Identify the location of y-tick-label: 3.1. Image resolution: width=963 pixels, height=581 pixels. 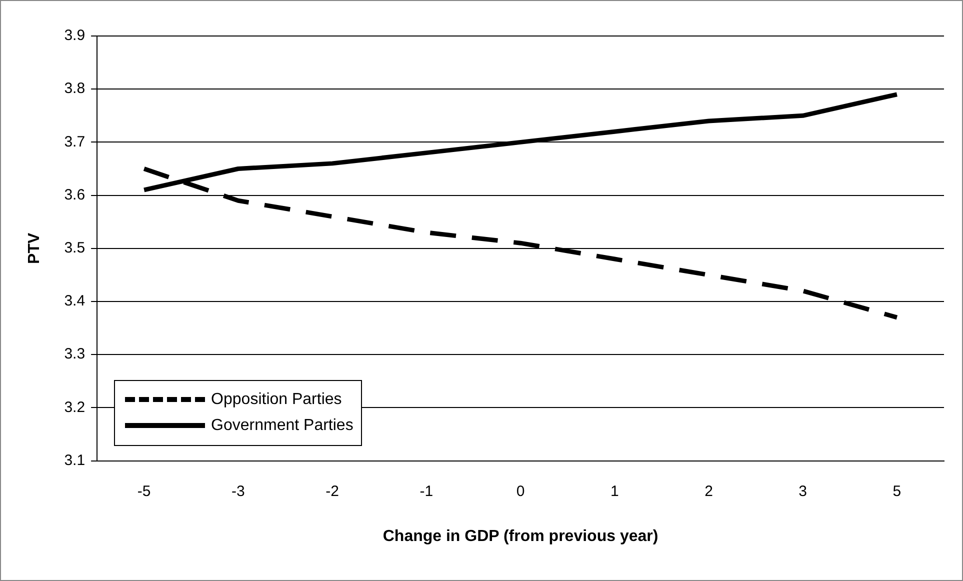
(75, 460).